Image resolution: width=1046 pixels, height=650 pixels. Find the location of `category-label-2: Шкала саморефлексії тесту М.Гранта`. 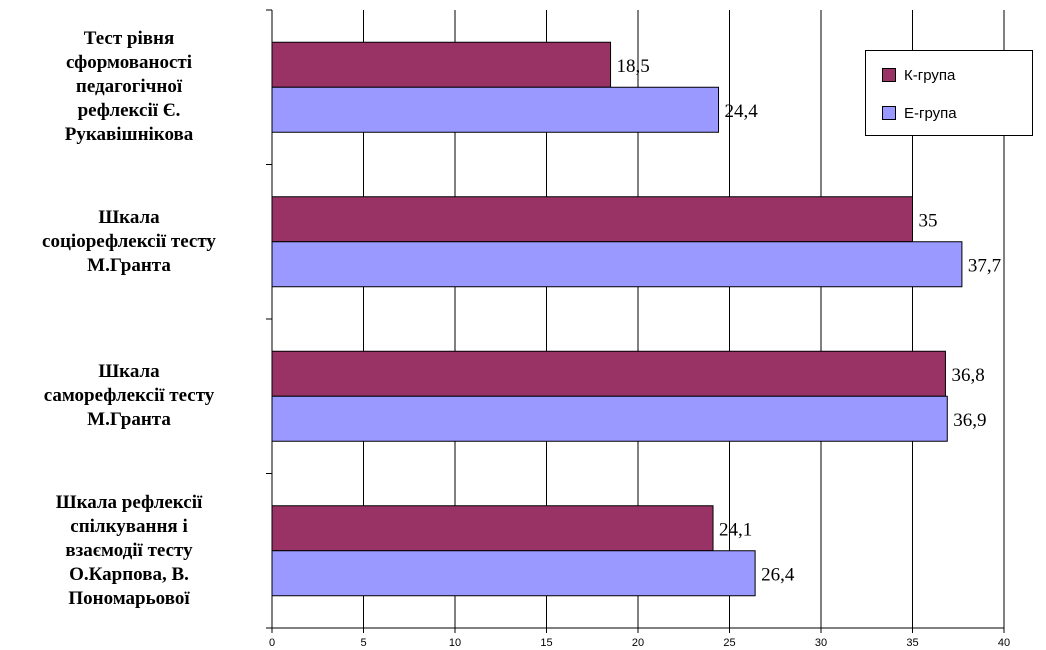

category-label-2: Шкала саморефлексії тесту М.Гранта is located at coordinates (129, 396).